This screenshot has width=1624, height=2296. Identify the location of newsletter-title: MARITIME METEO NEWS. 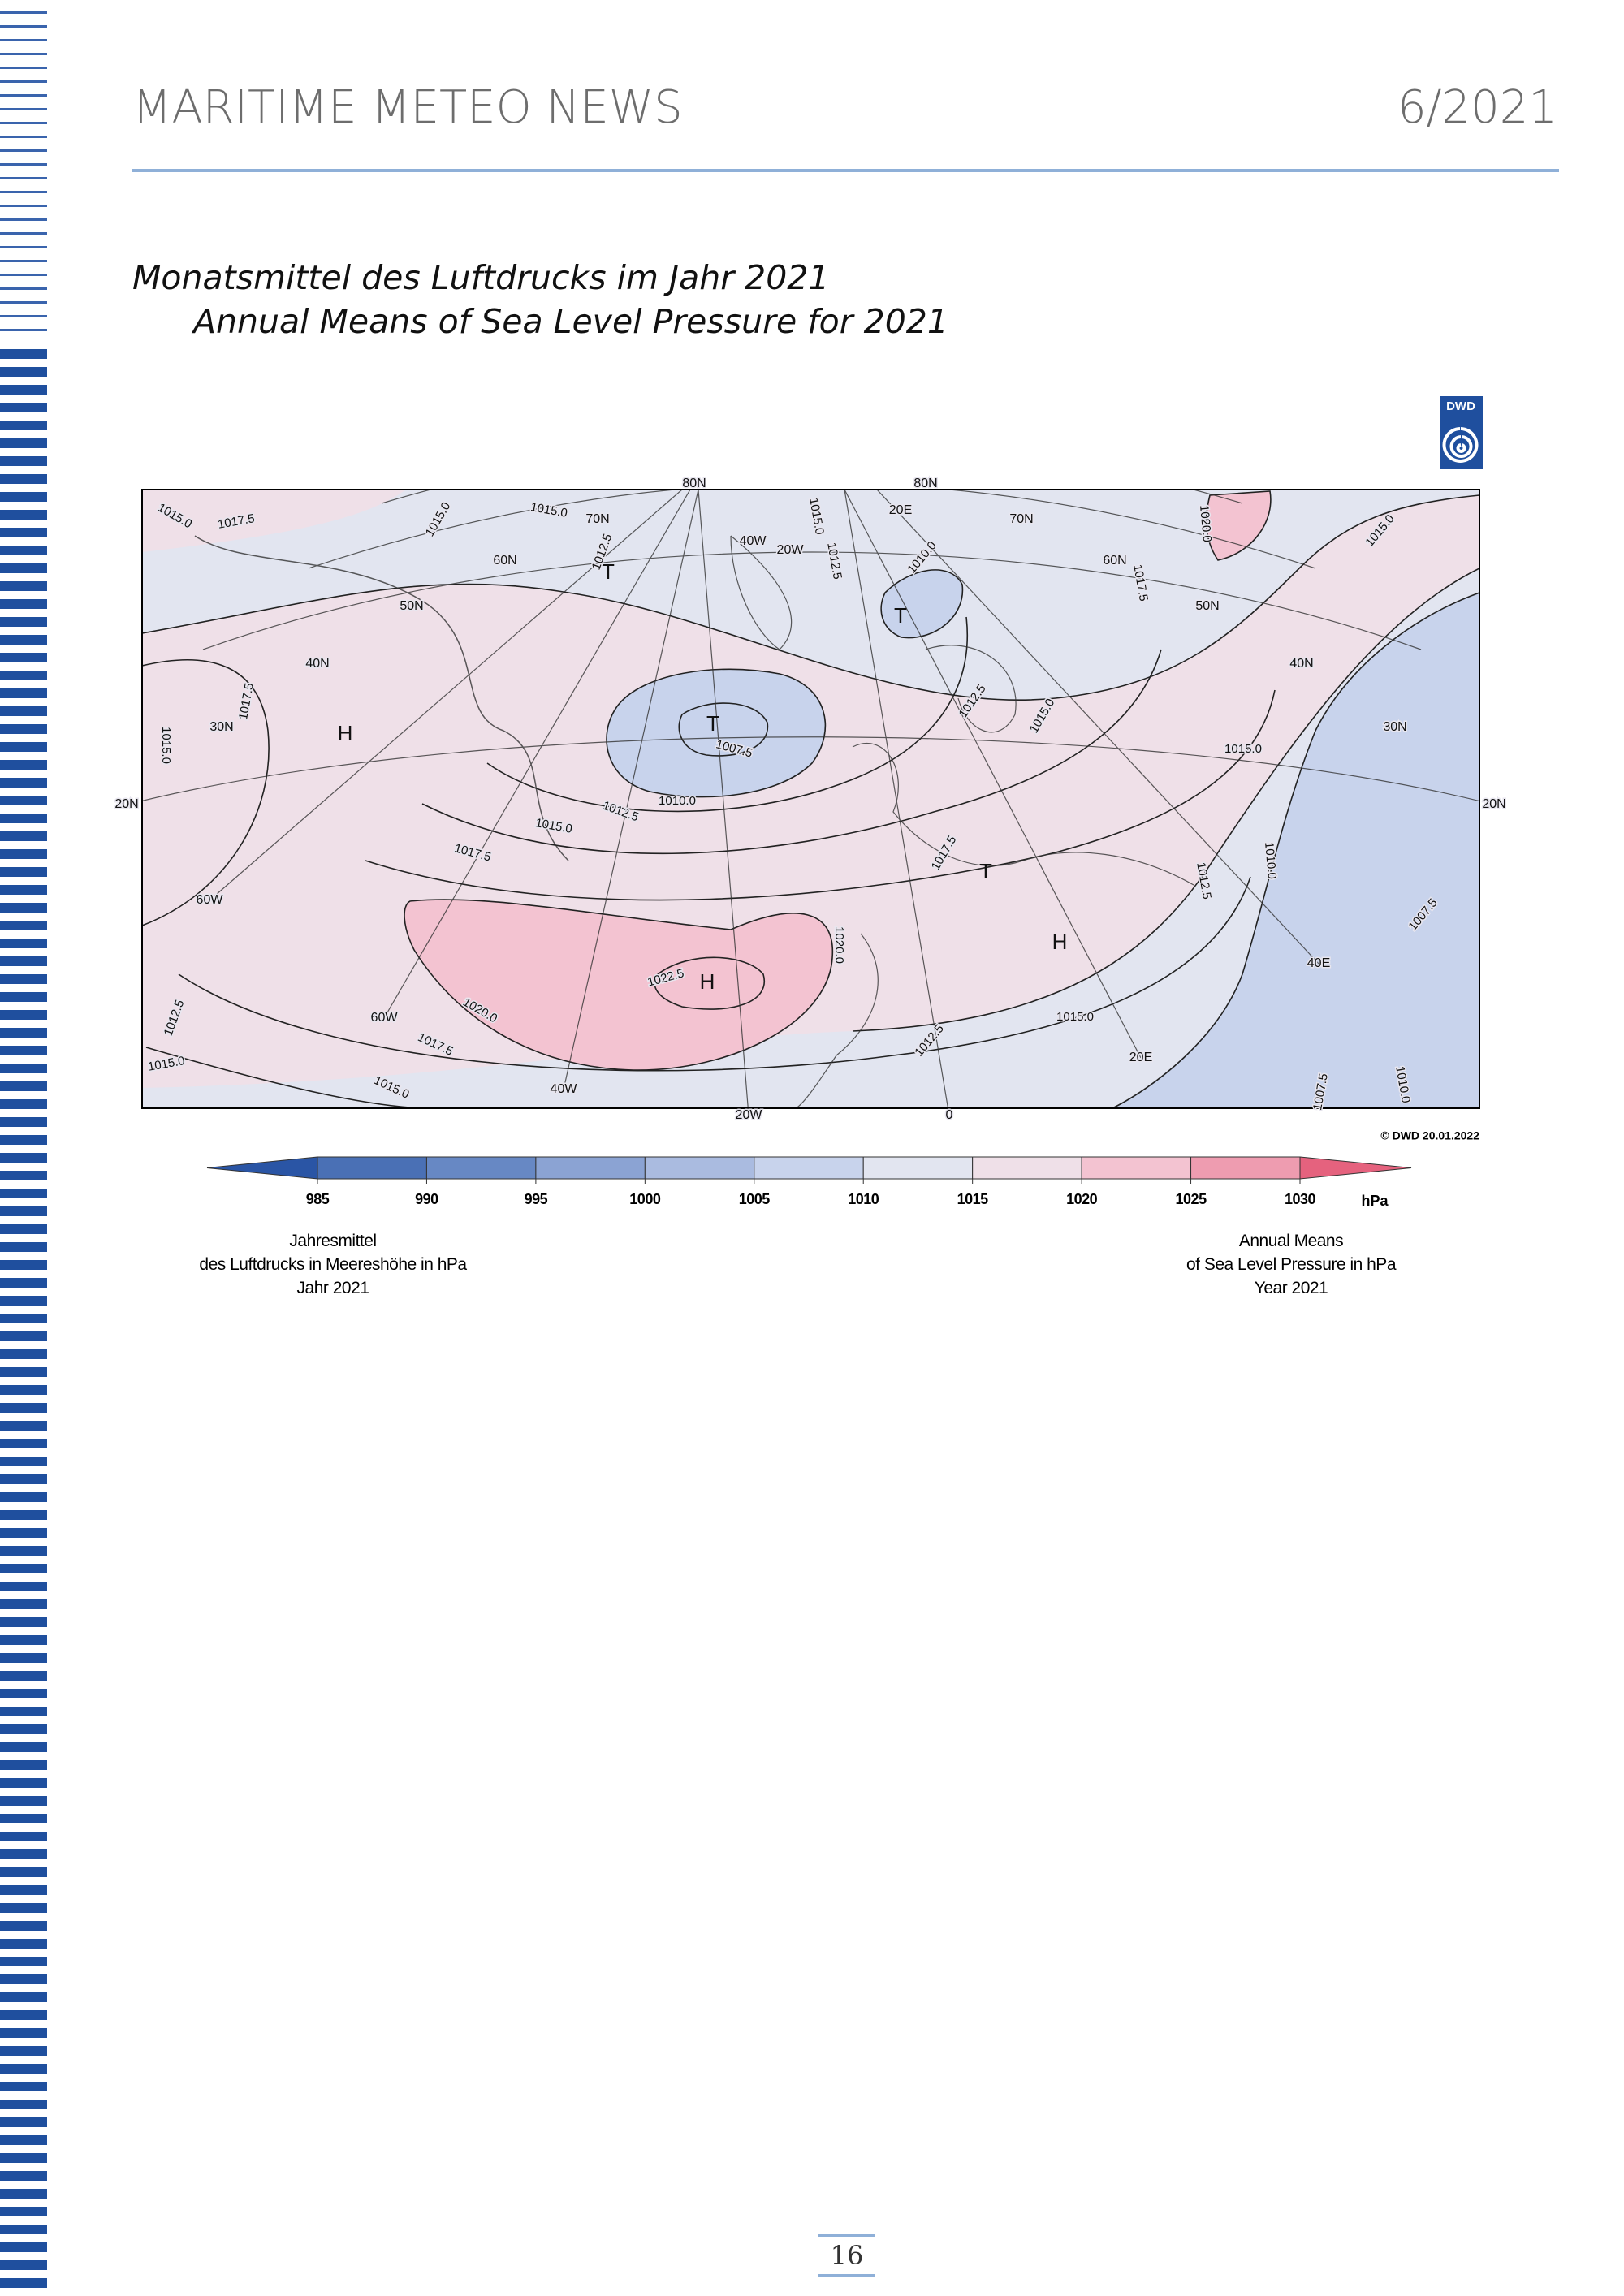
(408, 107).